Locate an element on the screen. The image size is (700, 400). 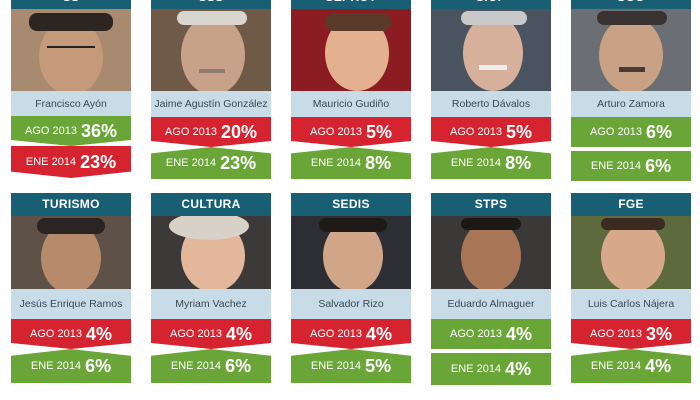
ago-row: AGO 2013 20% is located at coordinates (211, 132).